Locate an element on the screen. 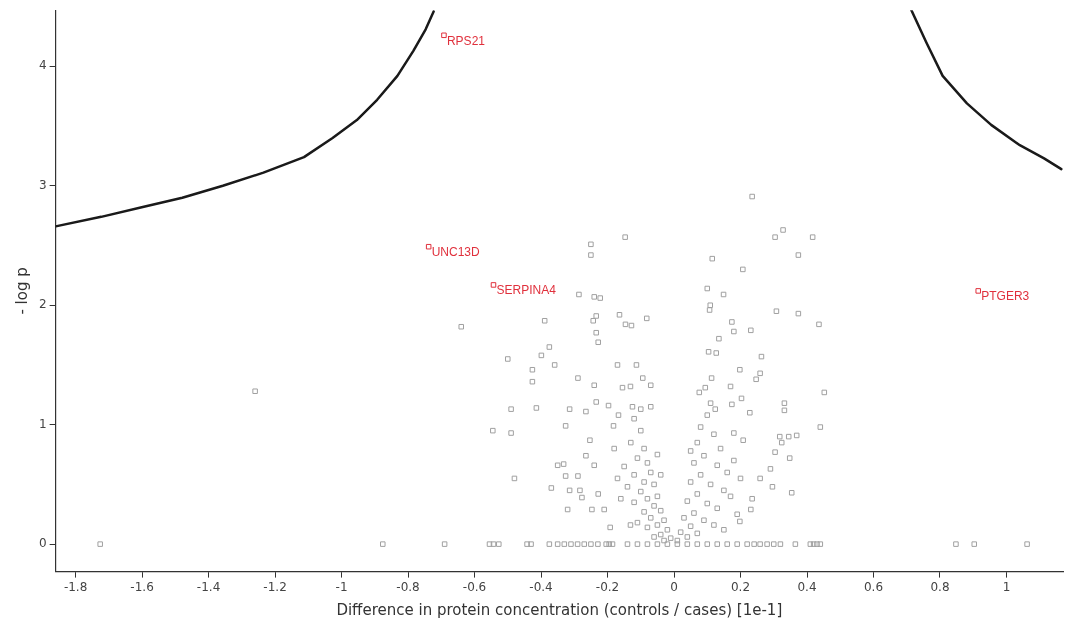 Image resolution: width=1068 pixels, height=628 pixels. x-tick-label: -0.8 is located at coordinates (408, 586).